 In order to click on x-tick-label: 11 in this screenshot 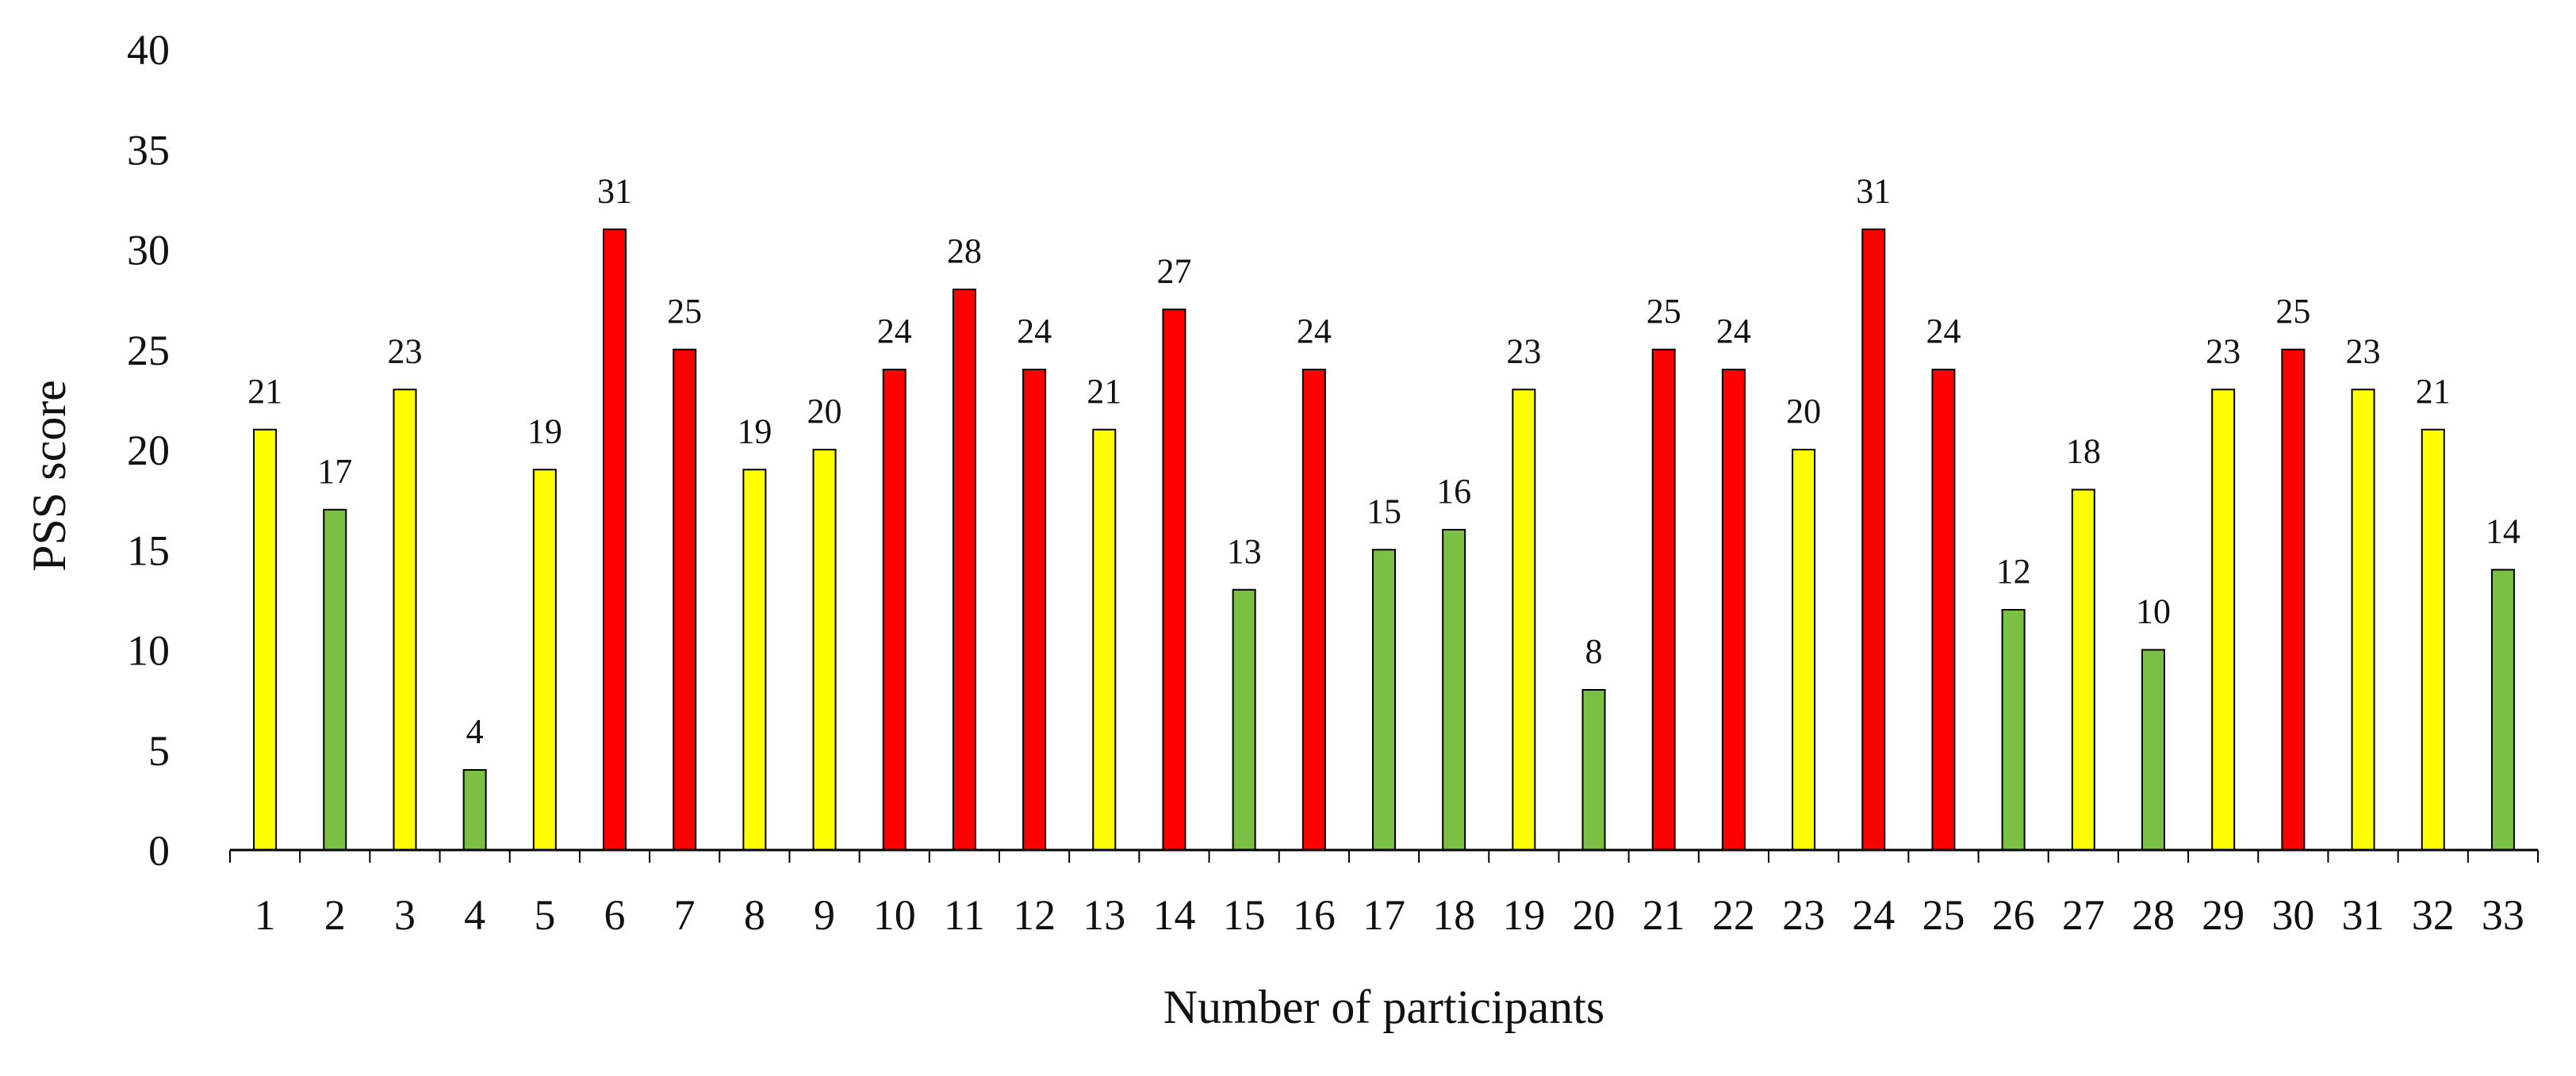, I will do `click(965, 915)`.